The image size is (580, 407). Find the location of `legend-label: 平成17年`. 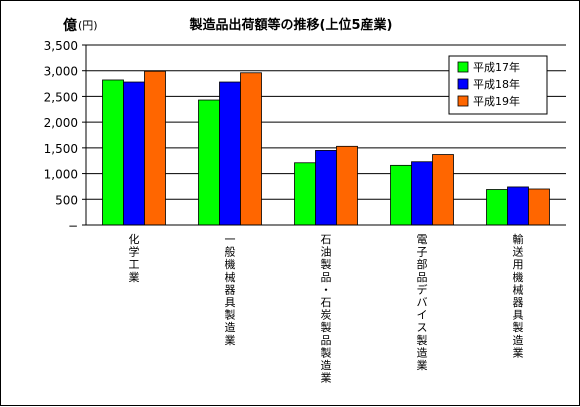

legend-label: 平成17年 is located at coordinates (496, 67).